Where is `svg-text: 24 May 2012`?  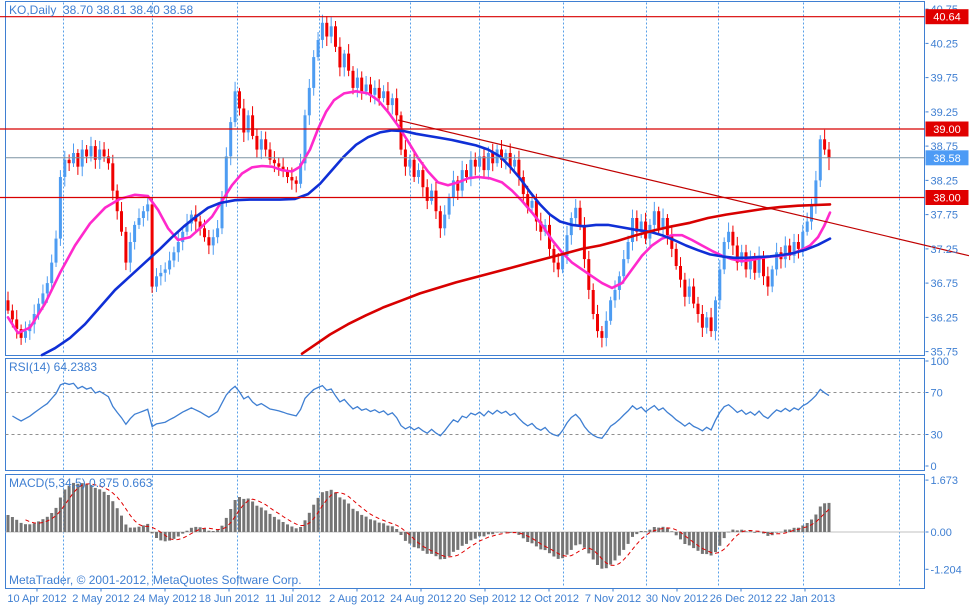
svg-text: 24 May 2012 is located at coordinates (165, 599).